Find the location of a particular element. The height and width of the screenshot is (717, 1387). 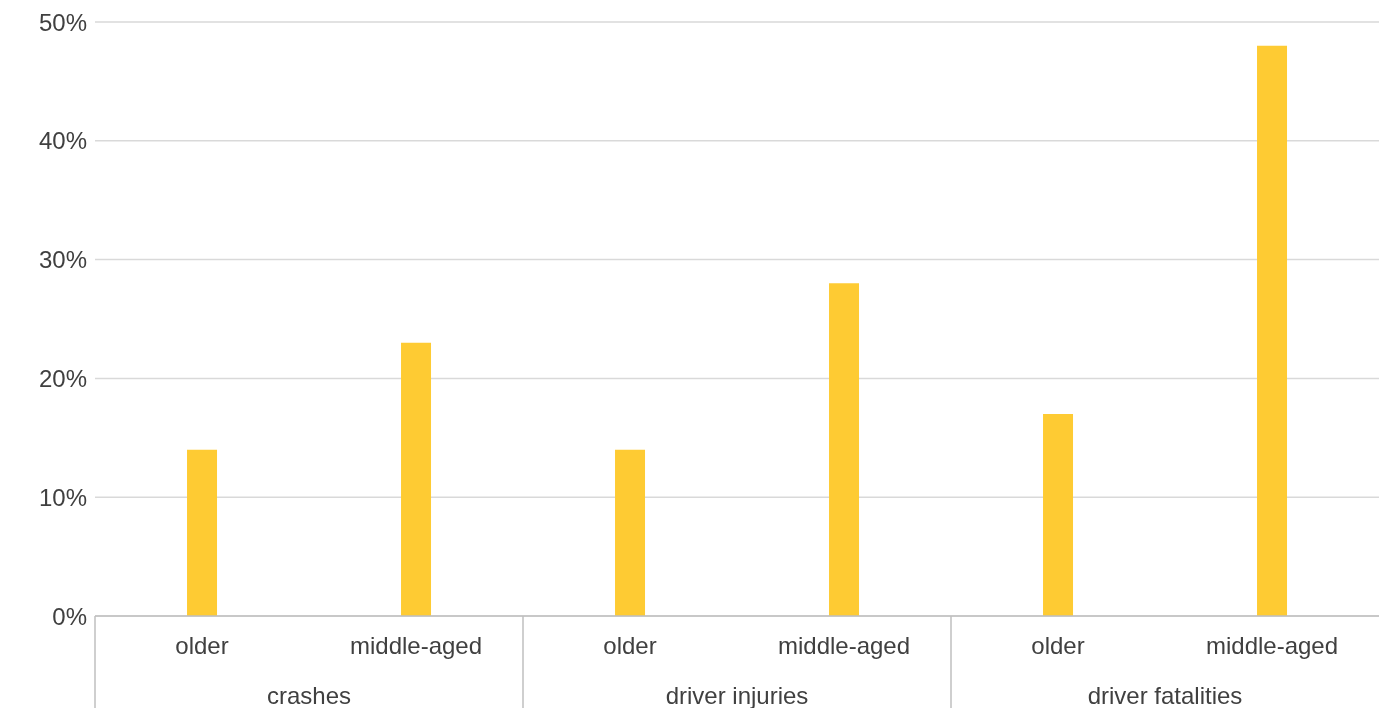

y-tick-label: 50% is located at coordinates (62, 22).